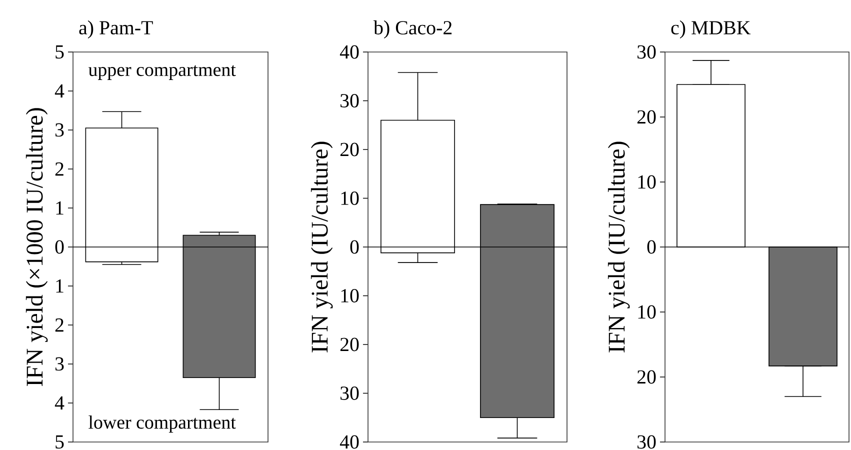 Image resolution: width=851 pixels, height=450 pixels. What do you see at coordinates (37, 247) in the screenshot?
I see `y-axis-title: IFN yield (×1000 IU/culture)` at bounding box center [37, 247].